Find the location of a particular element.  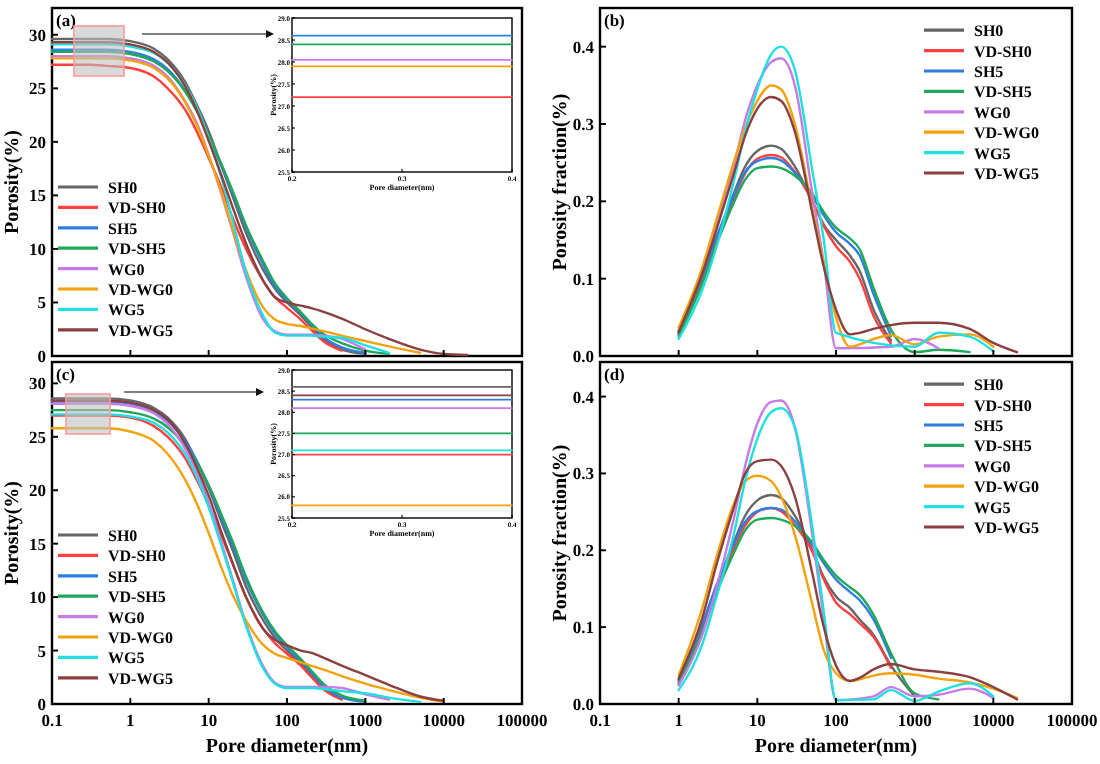

x-tick-label: 0.1 is located at coordinates (600, 720).